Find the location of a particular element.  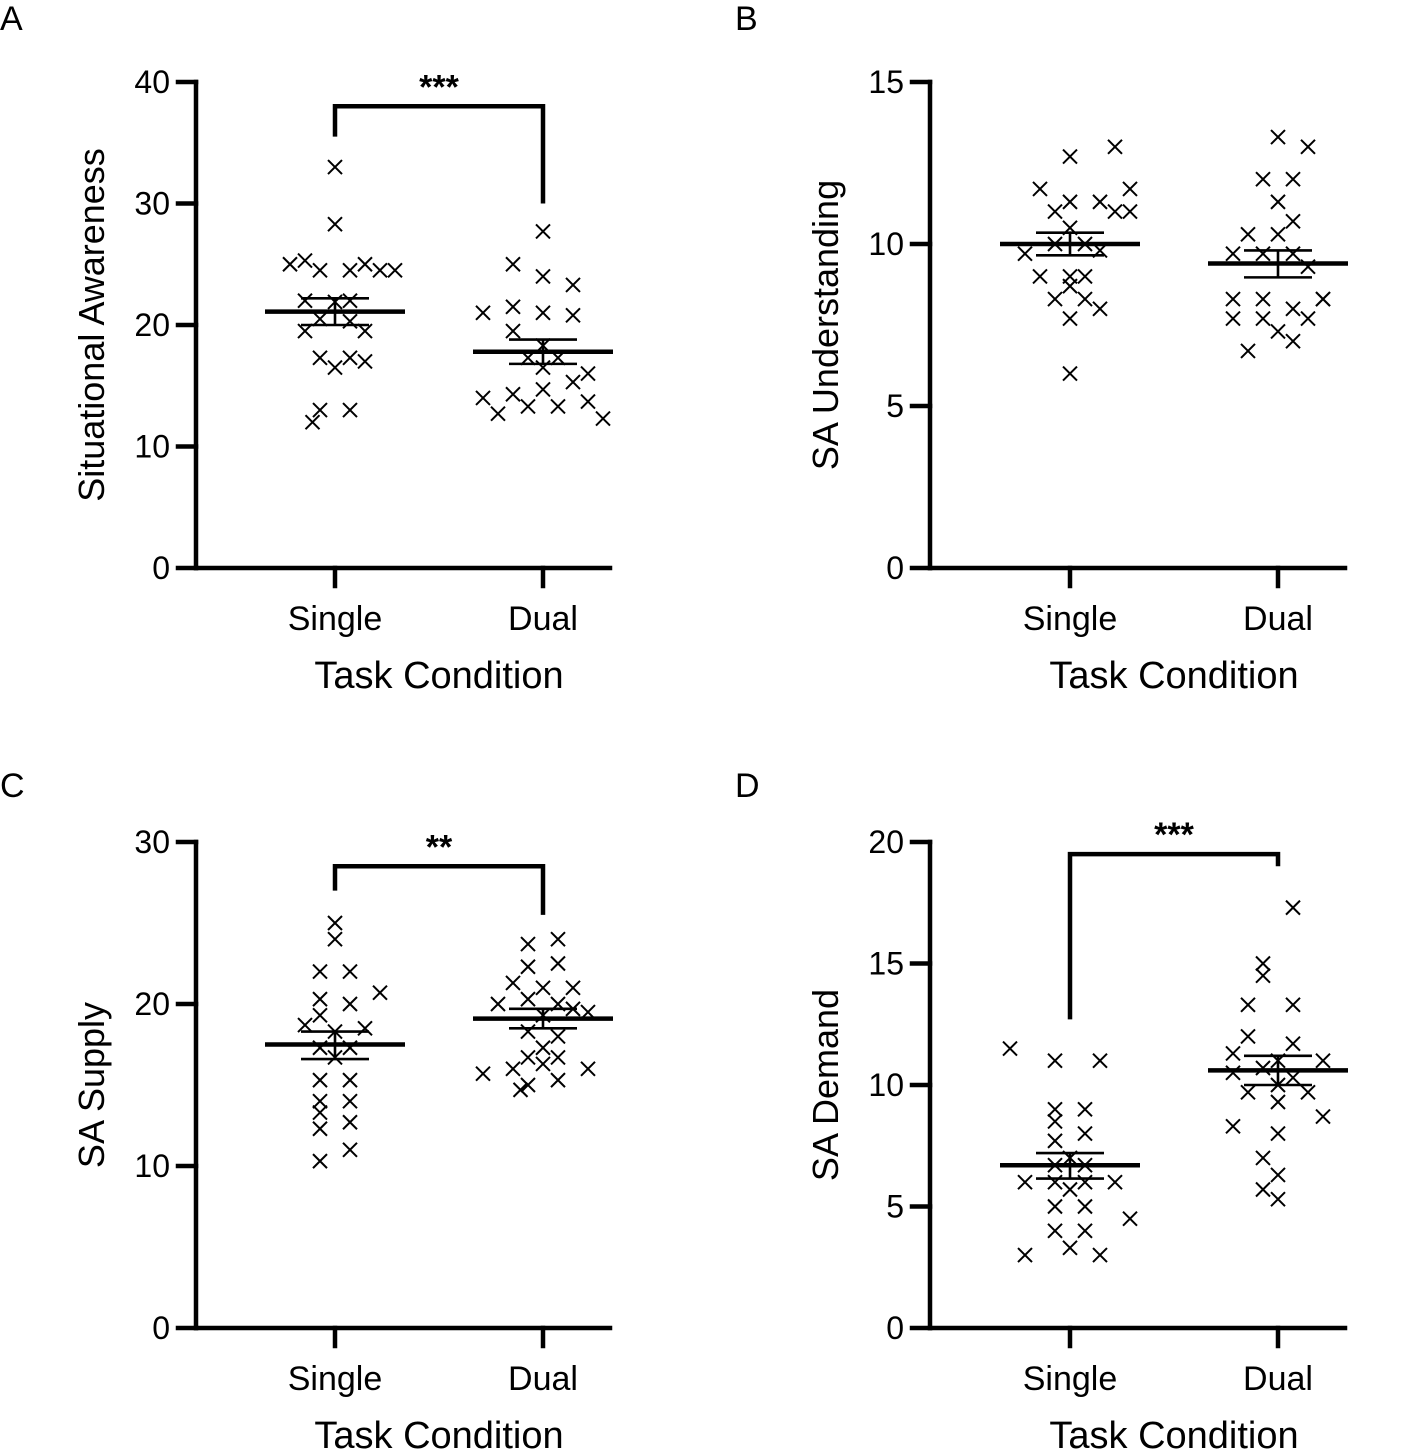

y-axis-title: SA Supply is located at coordinates (91, 1085).